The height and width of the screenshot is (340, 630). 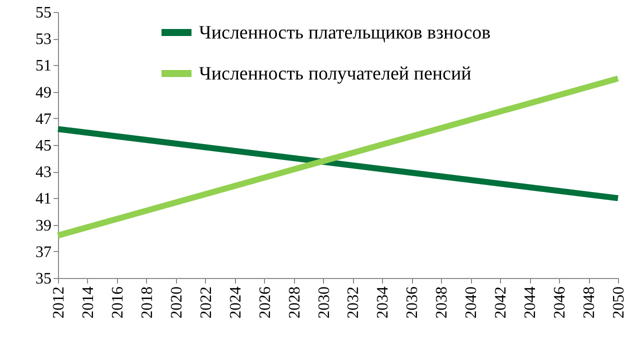 I want to click on legend-label: Численность получателей пенсий, so click(x=335, y=74).